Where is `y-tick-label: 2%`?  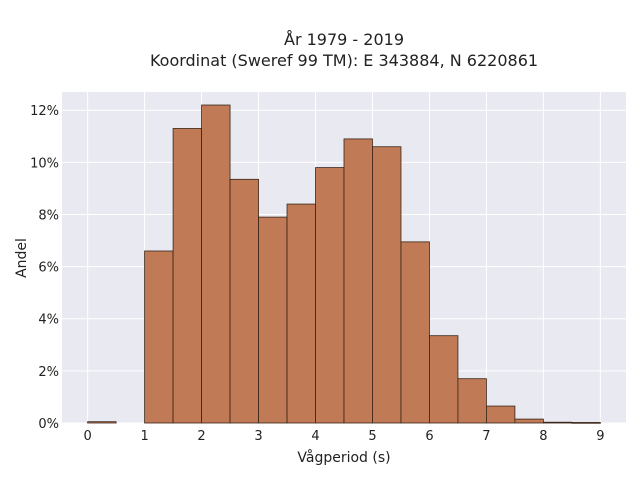
y-tick-label: 2% is located at coordinates (48, 372).